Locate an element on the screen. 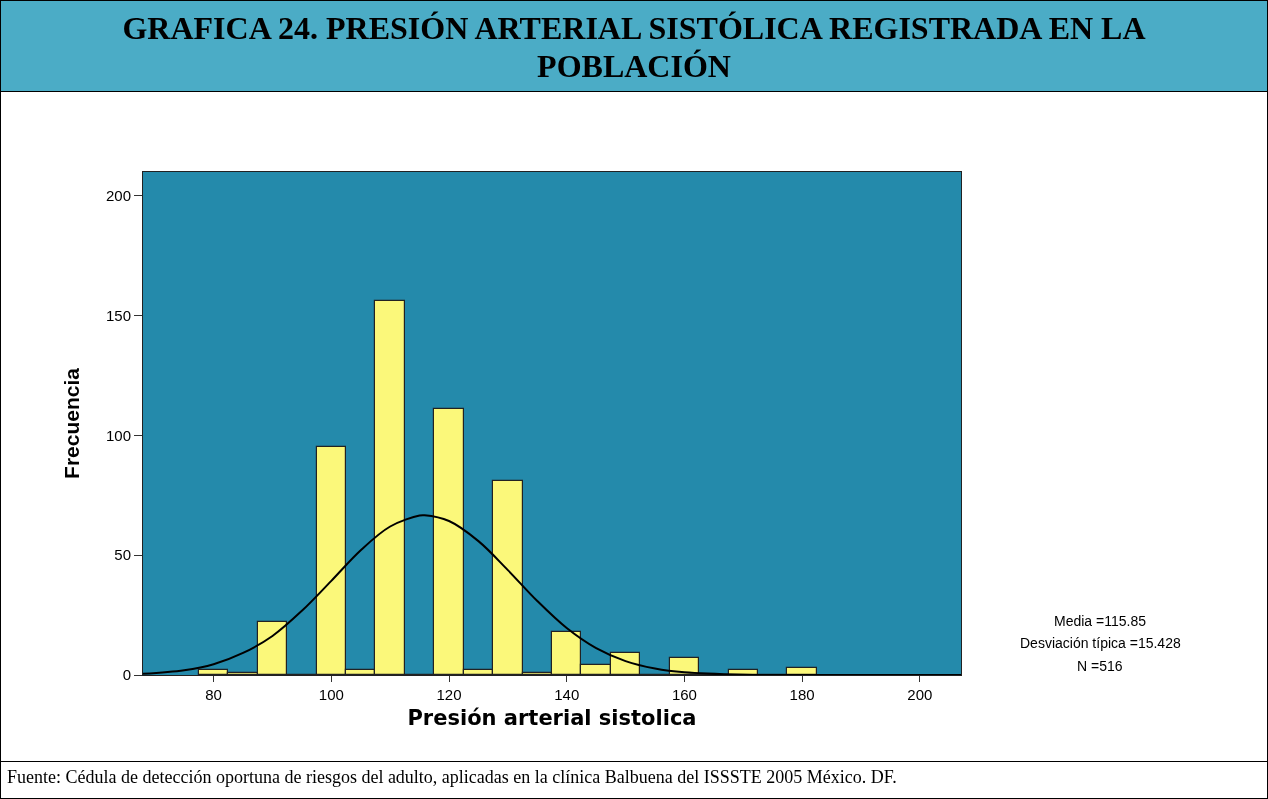  x-tick-label: 120 is located at coordinates (449, 694).